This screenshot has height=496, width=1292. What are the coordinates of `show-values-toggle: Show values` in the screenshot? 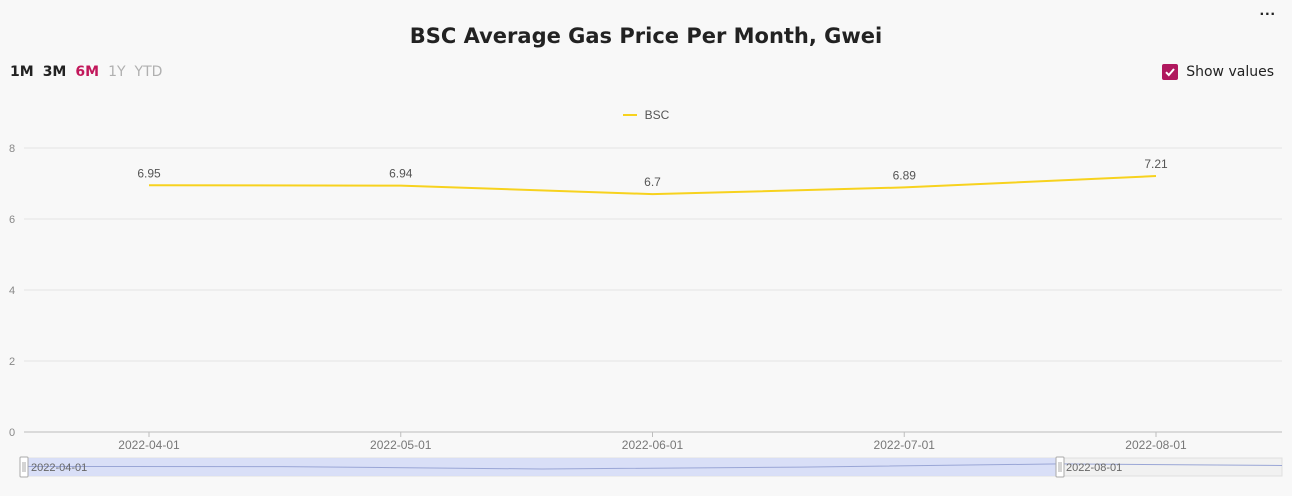 It's located at (1218, 72).